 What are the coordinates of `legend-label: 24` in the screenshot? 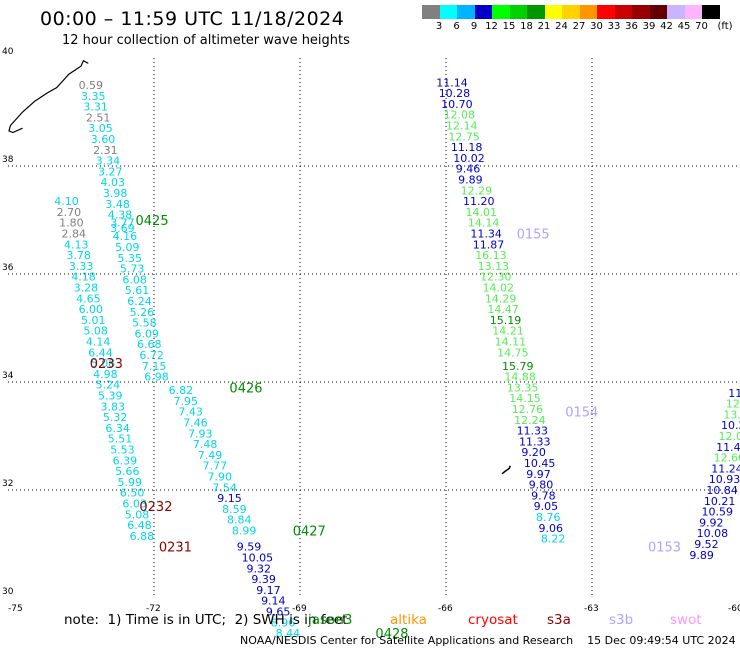 It's located at (561, 26).